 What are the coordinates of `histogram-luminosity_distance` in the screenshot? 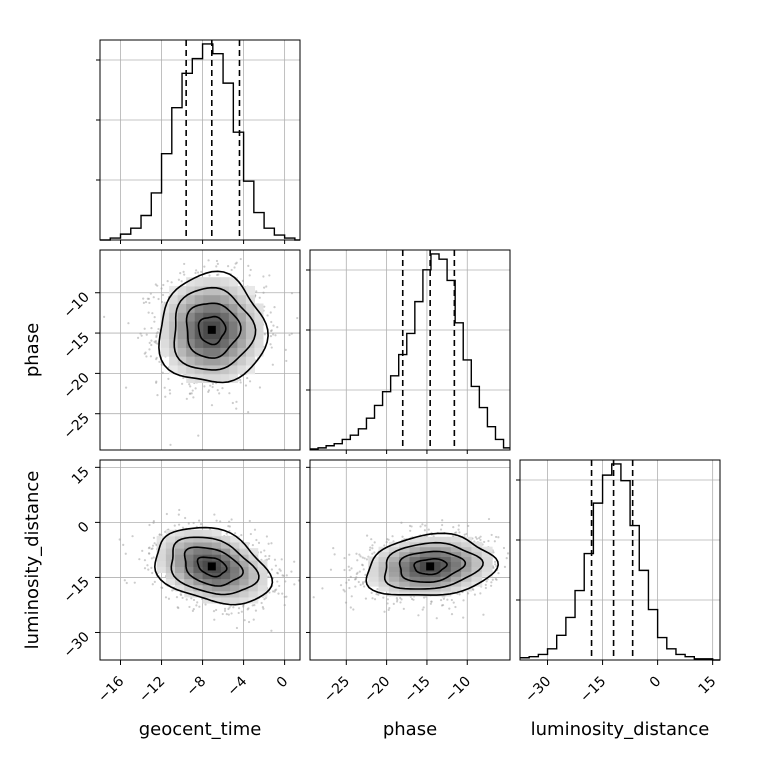 It's located at (618, 560).